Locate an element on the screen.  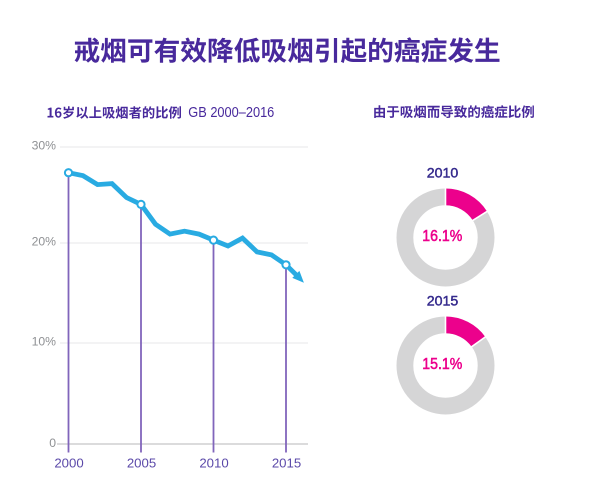
svg-text: 0 is located at coordinates (52, 443).